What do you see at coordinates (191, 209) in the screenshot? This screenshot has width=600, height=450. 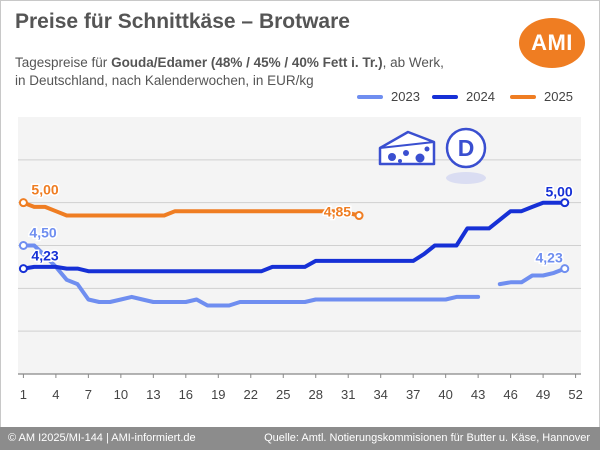 I see `series-line-2025` at bounding box center [191, 209].